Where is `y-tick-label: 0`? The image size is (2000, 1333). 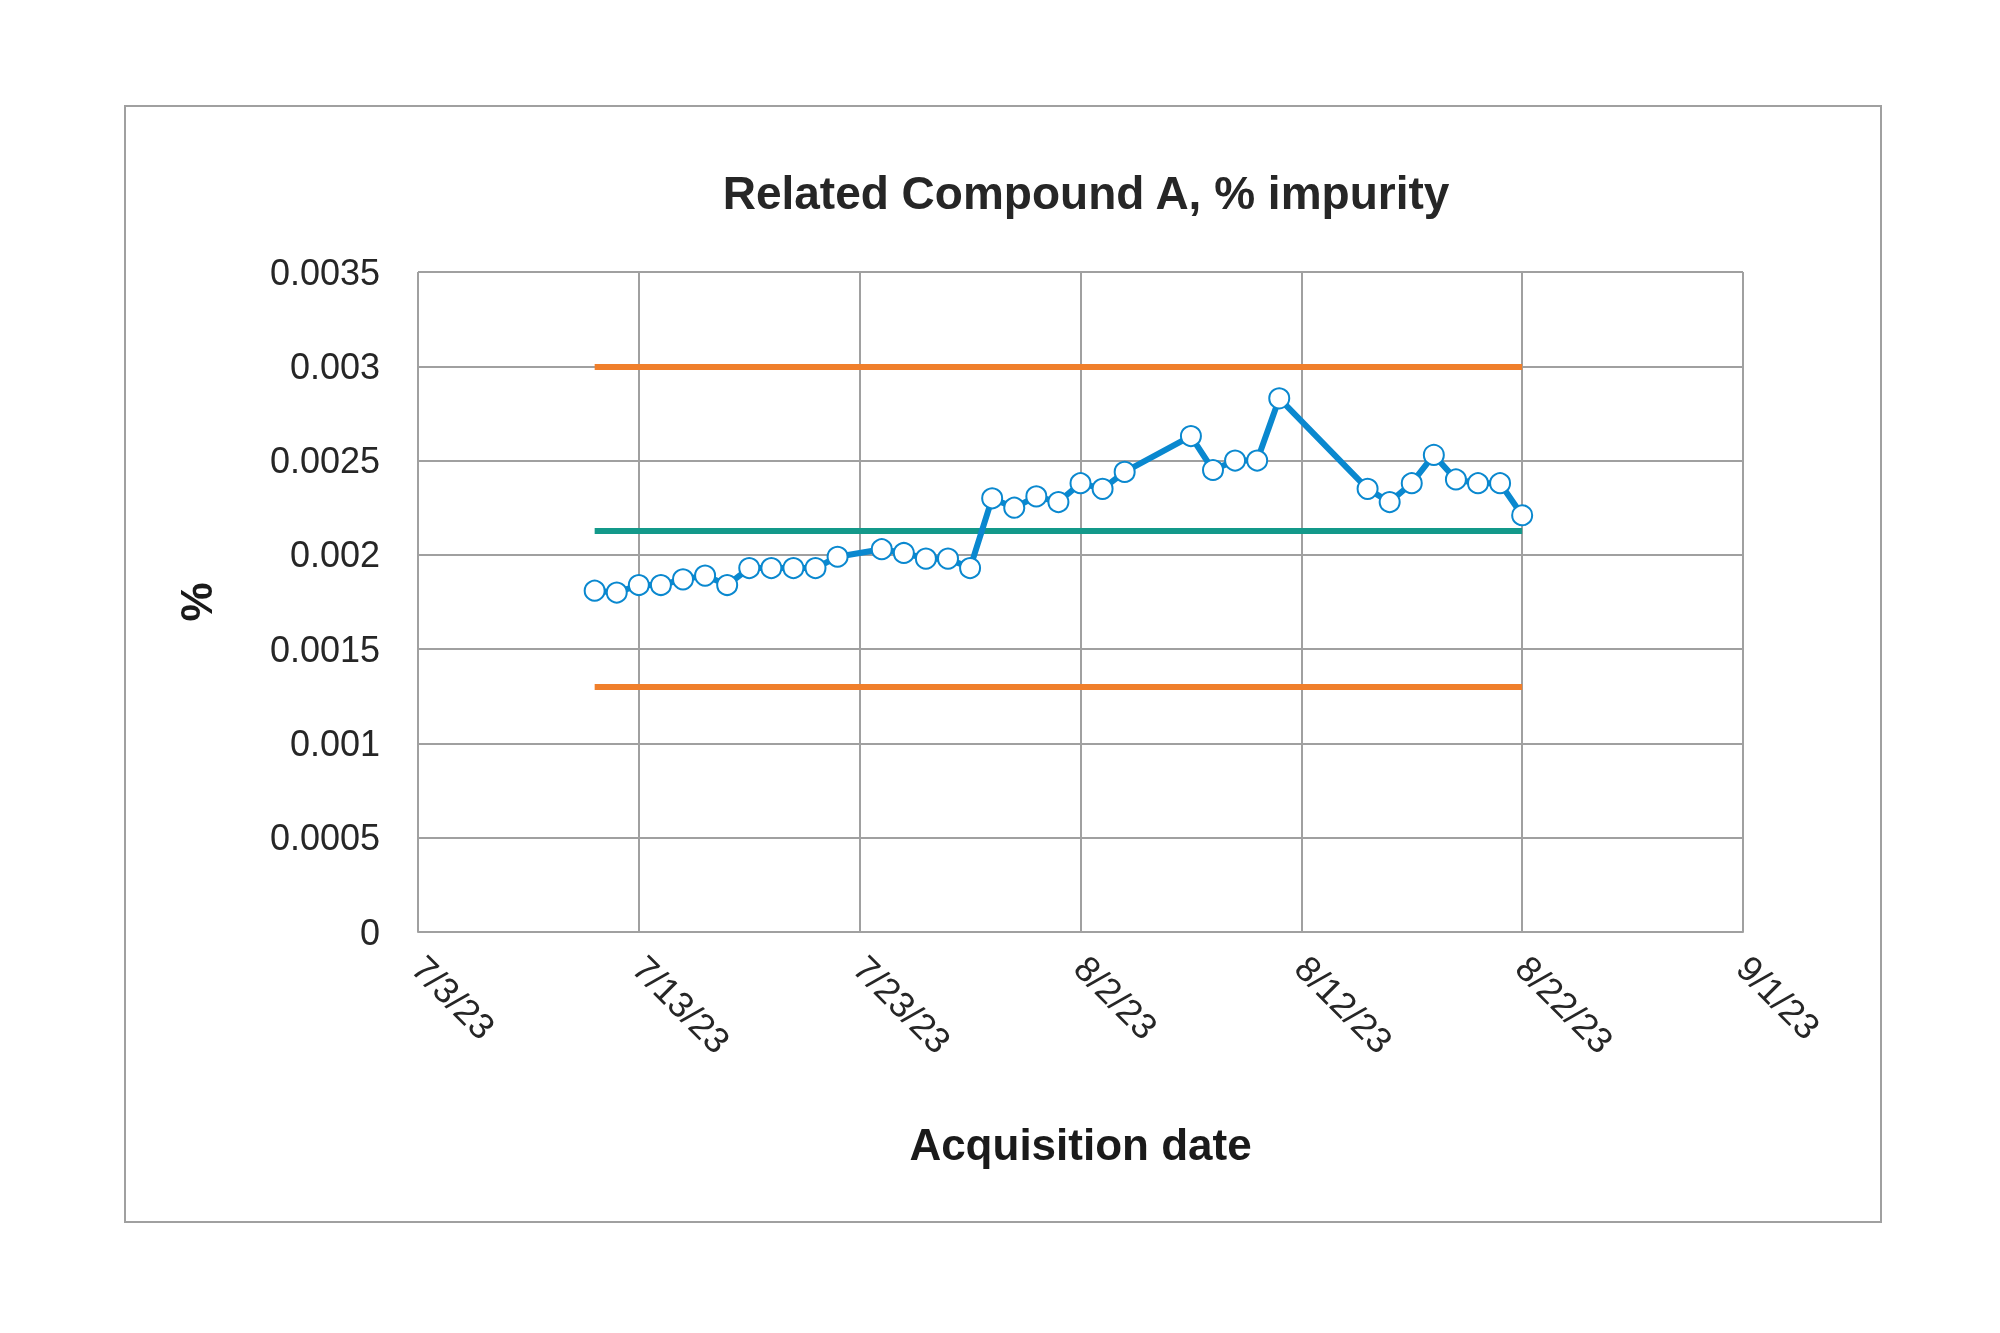
y-tick-label: 0 is located at coordinates (369, 932).